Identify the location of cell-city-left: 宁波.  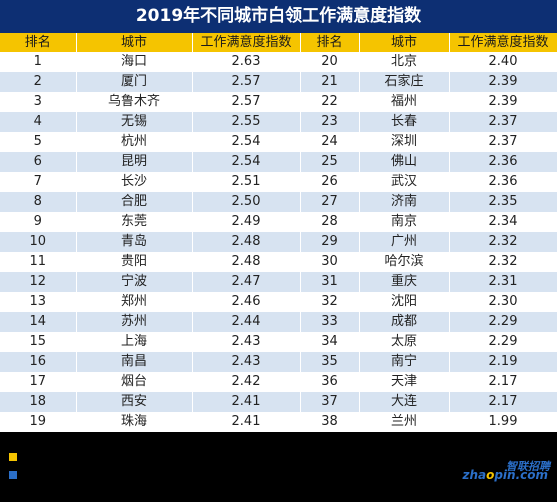
(134, 282).